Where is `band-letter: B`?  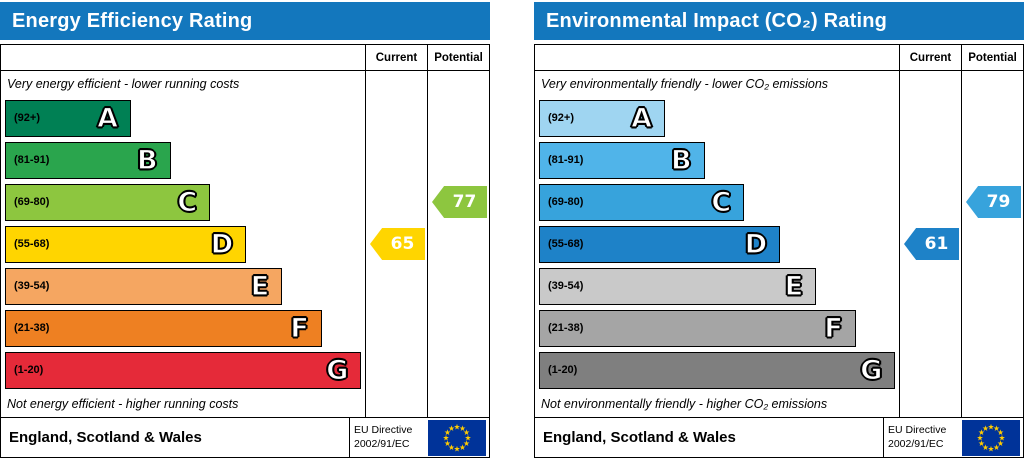 band-letter: B is located at coordinates (147, 160).